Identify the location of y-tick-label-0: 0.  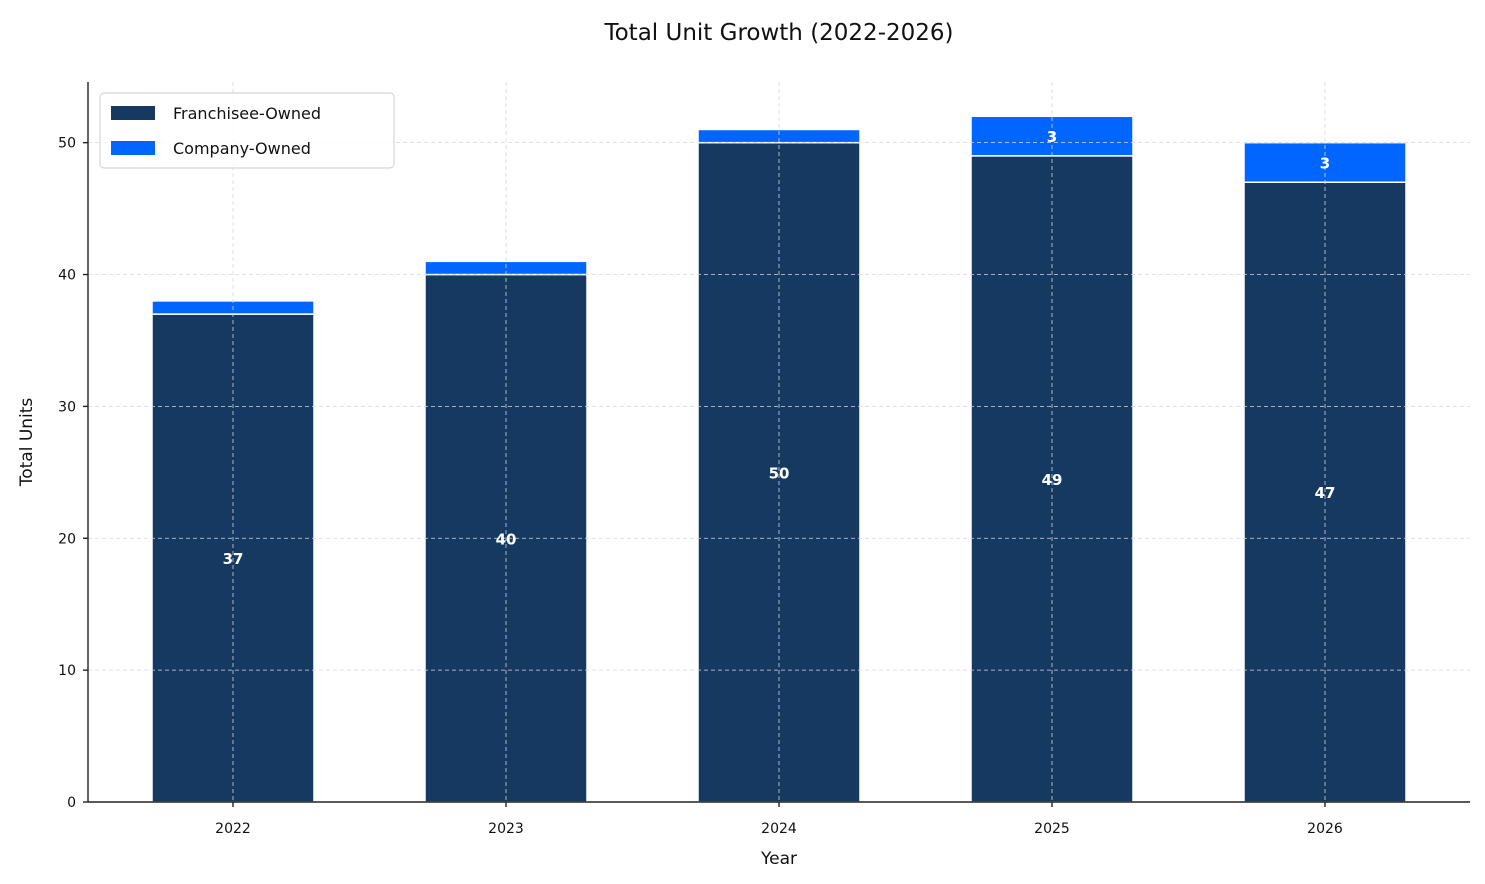
(71, 803).